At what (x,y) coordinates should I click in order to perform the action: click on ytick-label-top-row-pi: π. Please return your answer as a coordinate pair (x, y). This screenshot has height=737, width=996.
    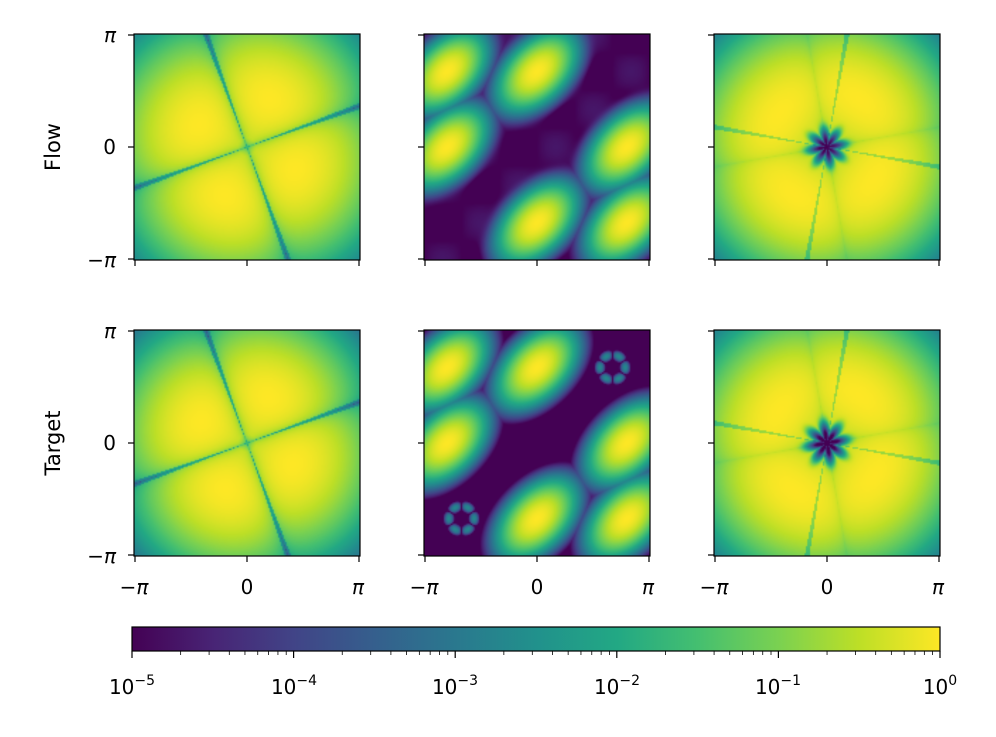
    Looking at the image, I should click on (110, 35).